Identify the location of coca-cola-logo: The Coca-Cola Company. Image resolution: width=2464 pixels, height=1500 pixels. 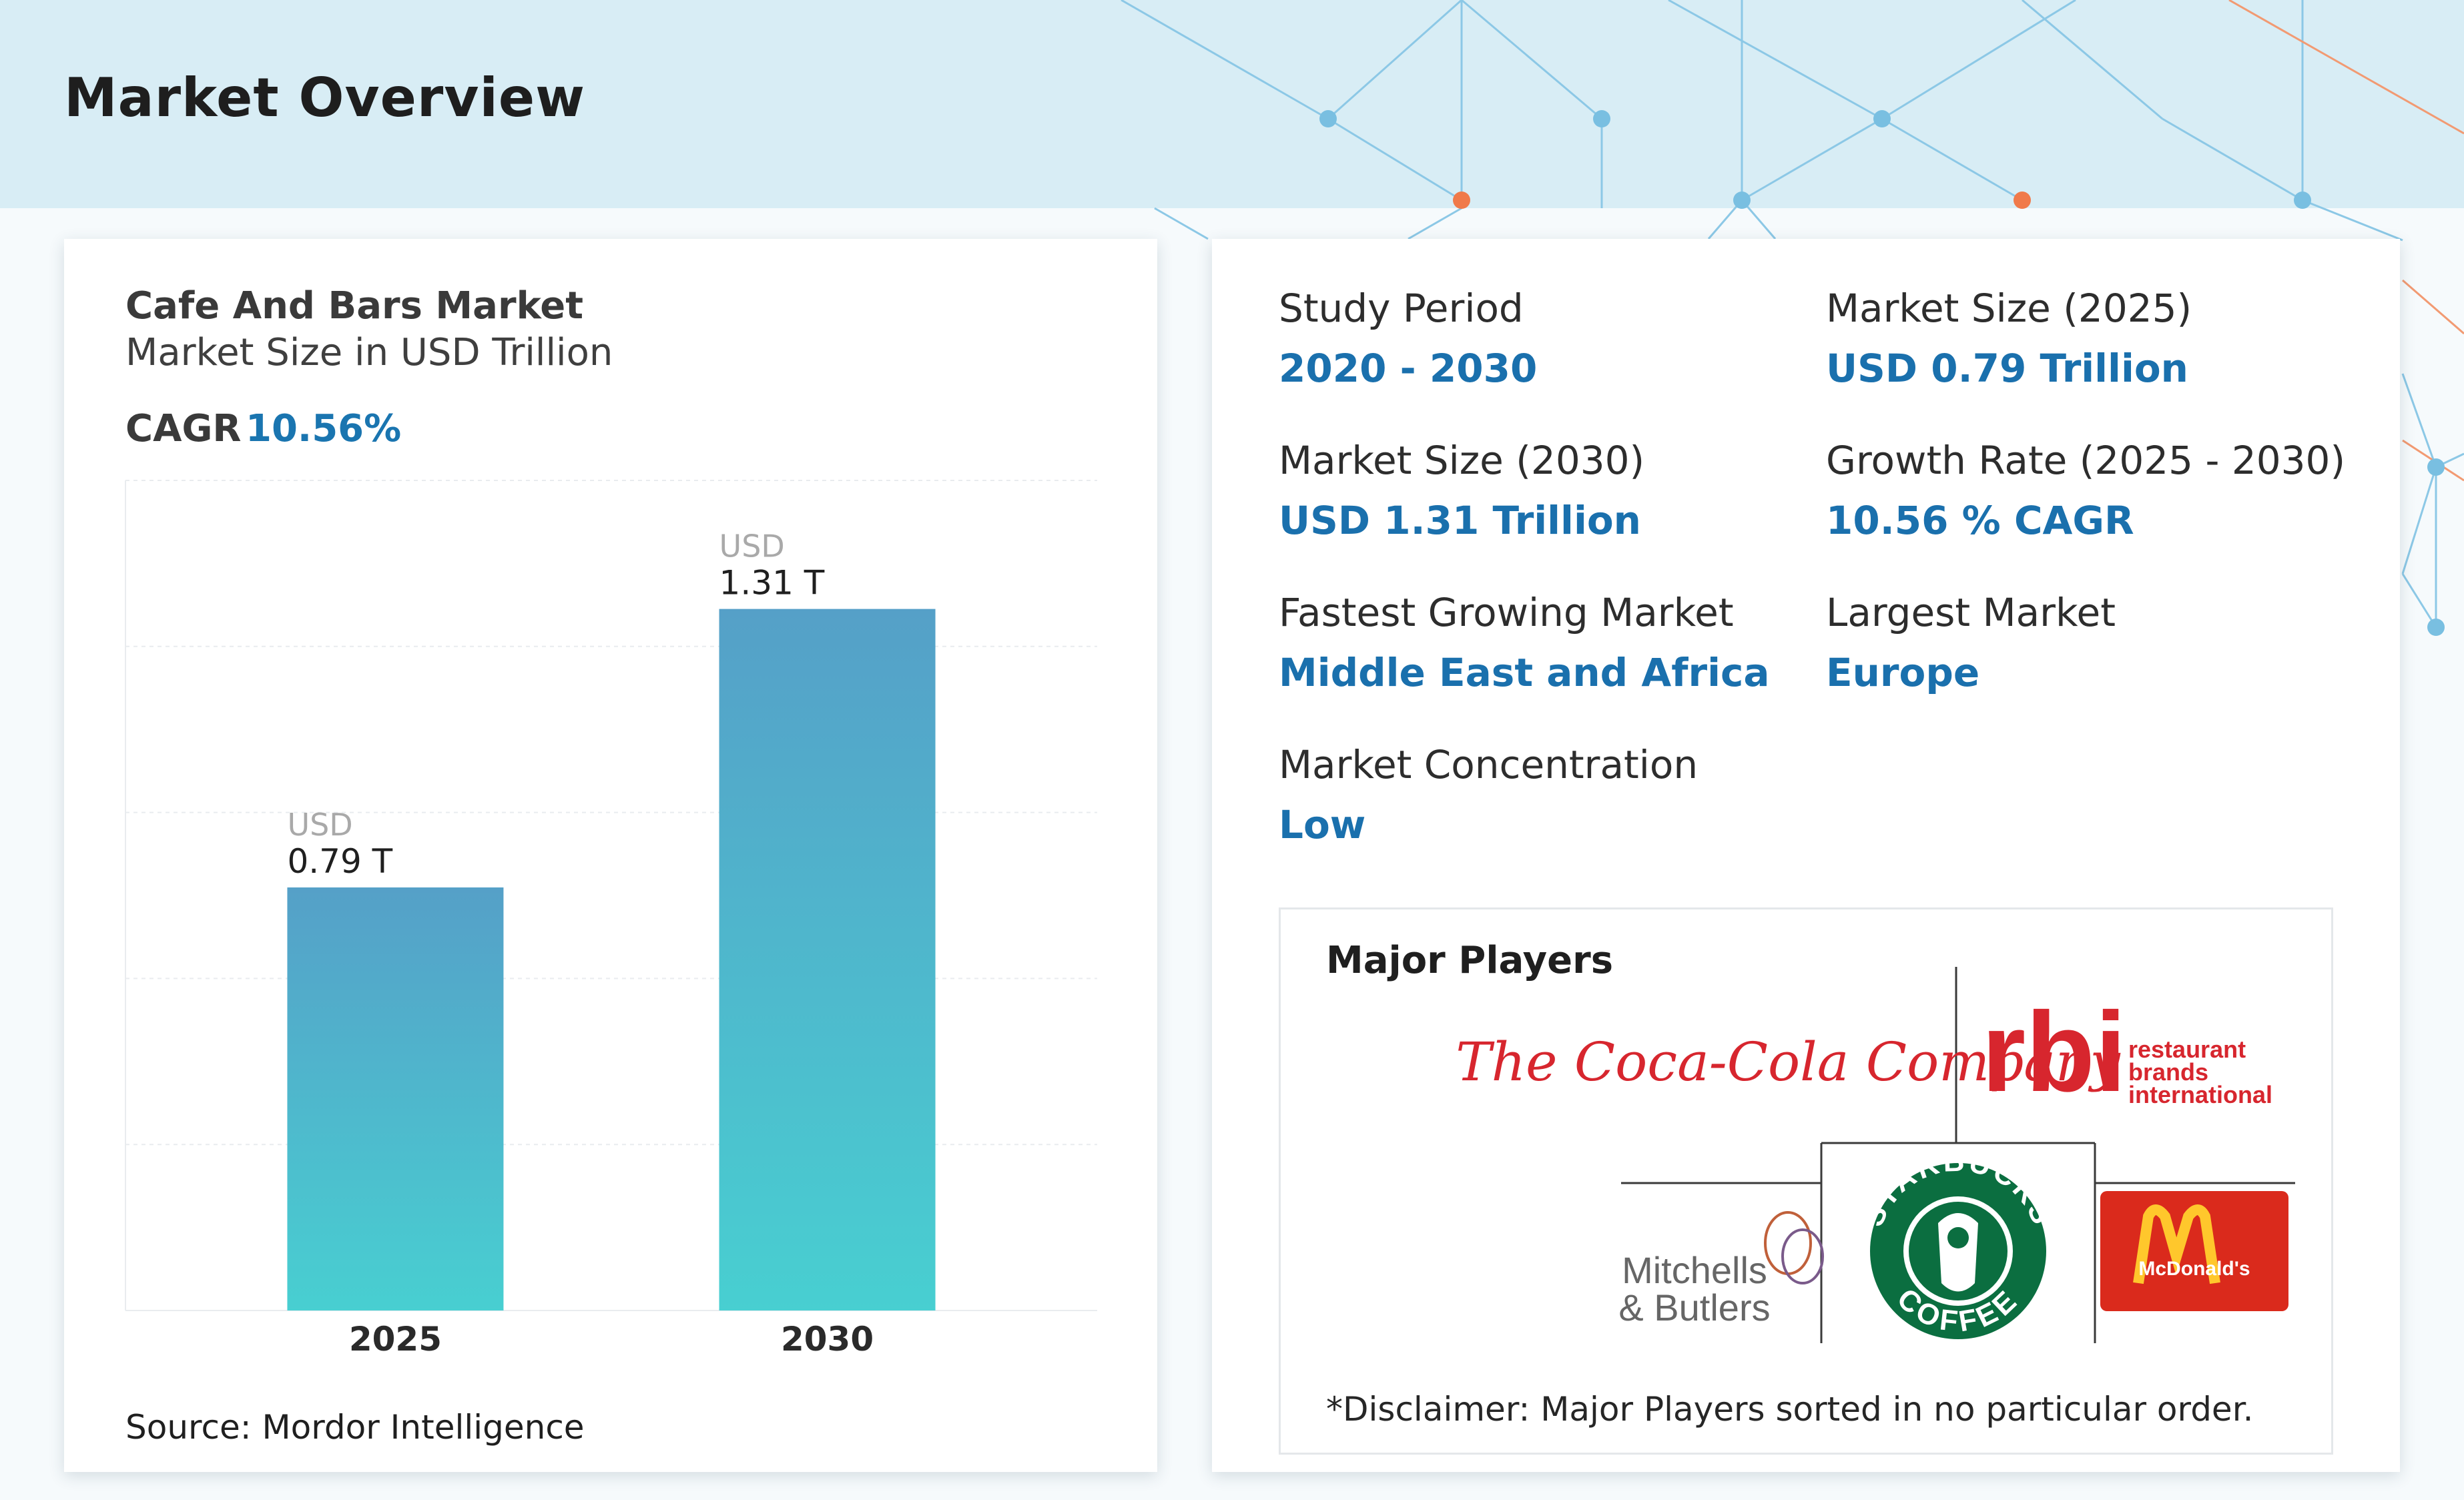
(1789, 1062).